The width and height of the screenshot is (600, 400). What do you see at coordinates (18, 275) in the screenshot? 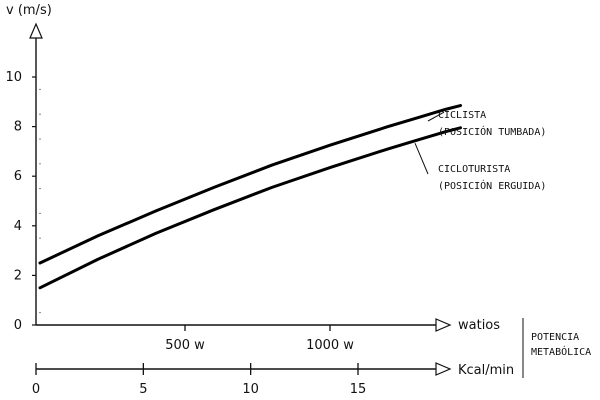
I see `y-tick-label: 2` at bounding box center [18, 275].